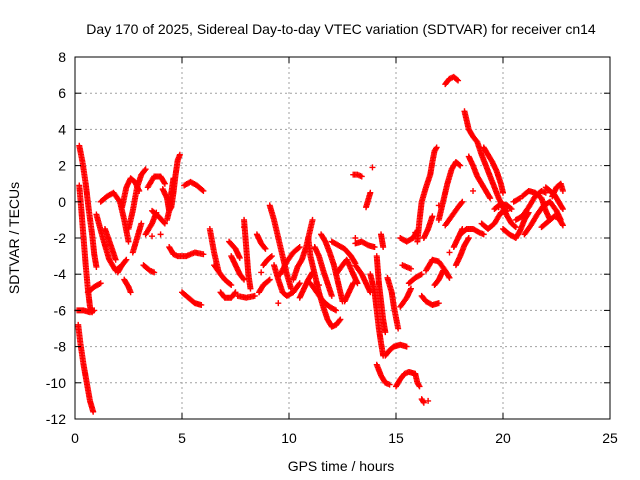 The image size is (640, 480). What do you see at coordinates (62, 57) in the screenshot?
I see `y-tick-label: 8` at bounding box center [62, 57].